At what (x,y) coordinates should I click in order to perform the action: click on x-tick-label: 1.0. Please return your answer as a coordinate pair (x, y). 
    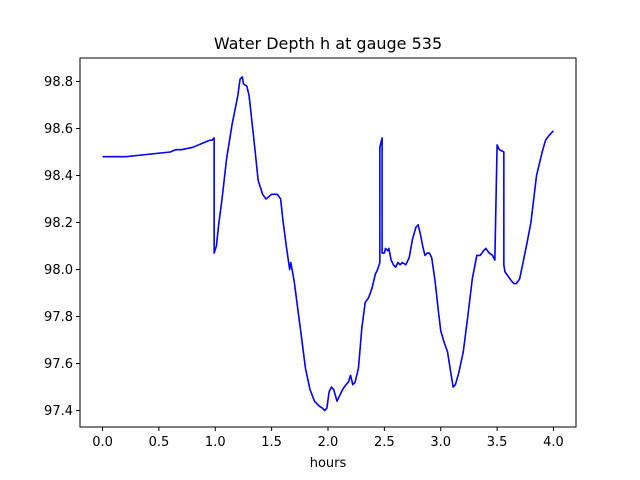
    Looking at the image, I should click on (215, 442).